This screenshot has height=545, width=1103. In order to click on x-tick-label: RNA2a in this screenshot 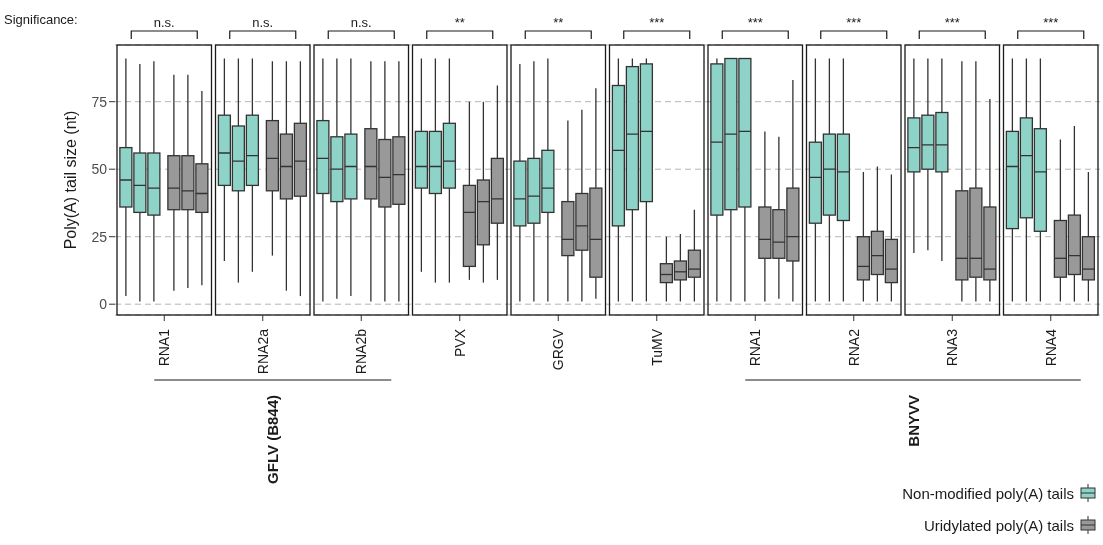, I will do `click(262, 351)`.